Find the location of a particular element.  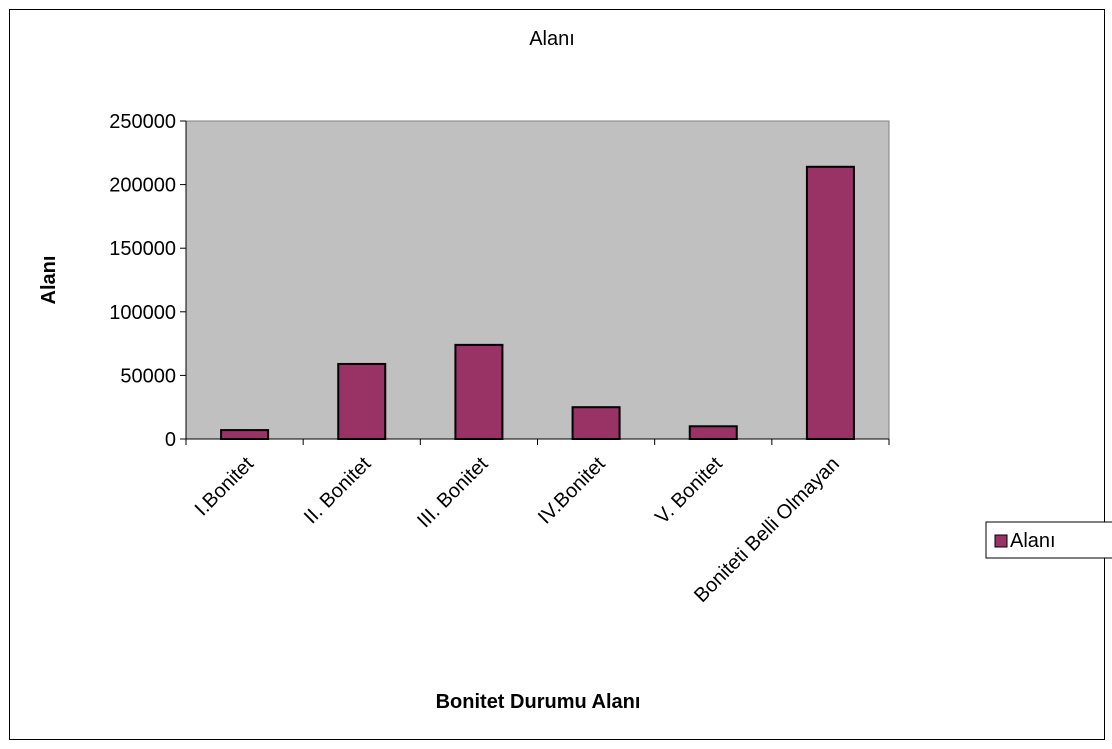

y-tick-label: 0 is located at coordinates (170, 440).